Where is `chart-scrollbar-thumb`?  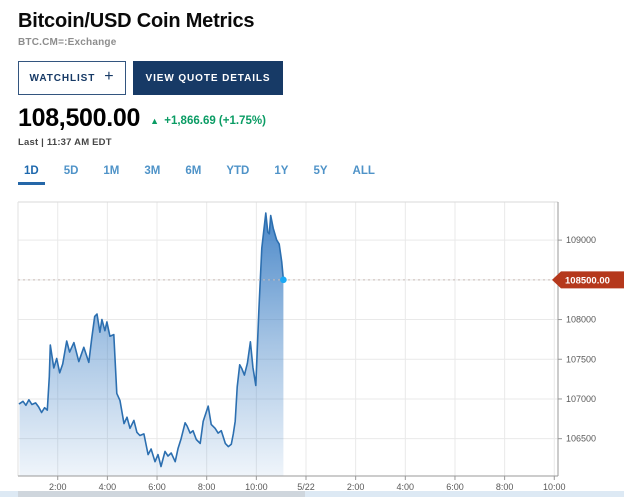 chart-scrollbar-thumb is located at coordinates (161, 494).